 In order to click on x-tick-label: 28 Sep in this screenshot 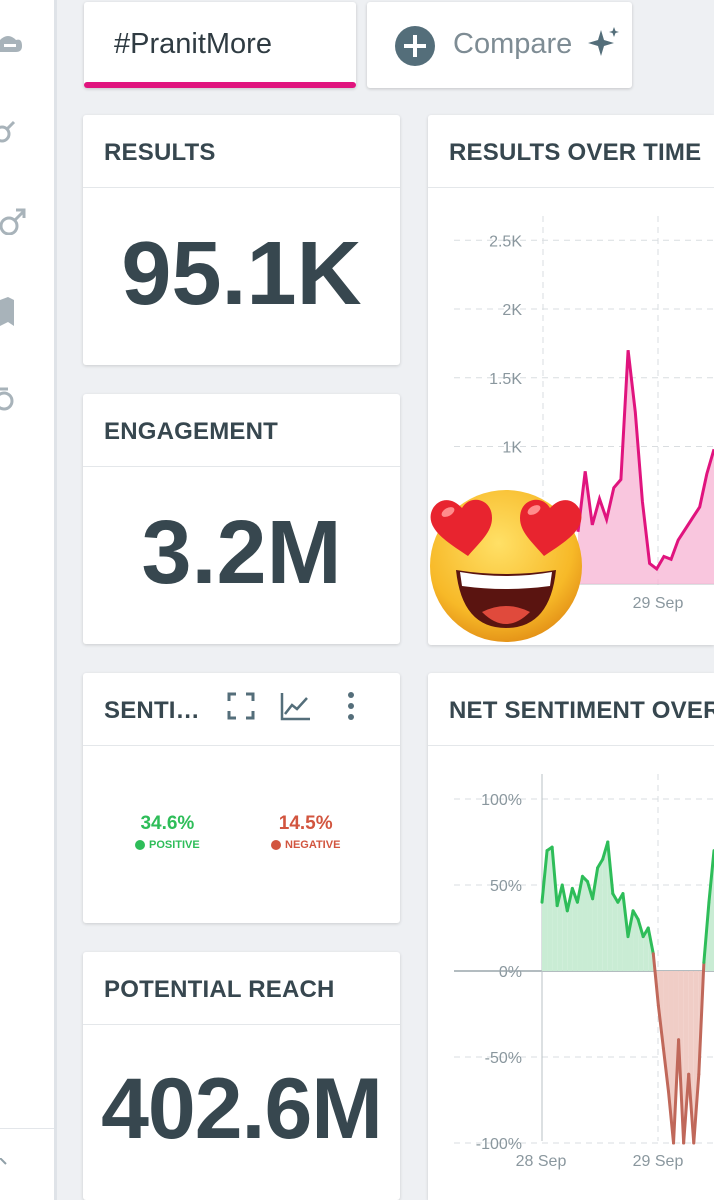, I will do `click(541, 1161)`.